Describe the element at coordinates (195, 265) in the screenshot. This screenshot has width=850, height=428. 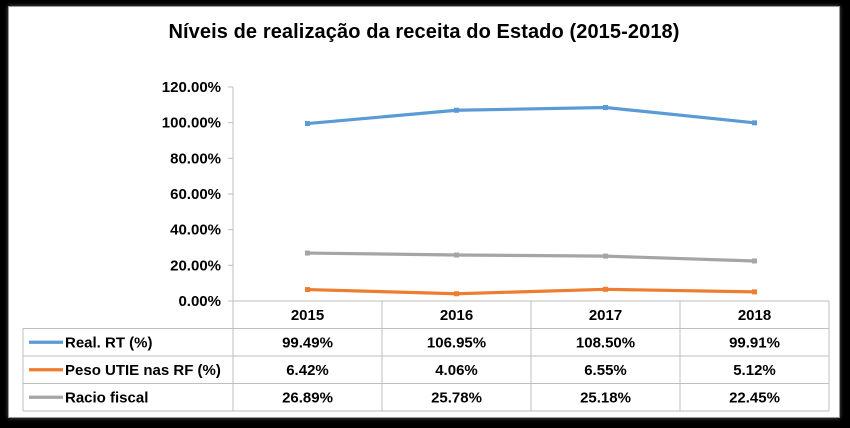
I see `y-tick-label: 20.00%` at that location.